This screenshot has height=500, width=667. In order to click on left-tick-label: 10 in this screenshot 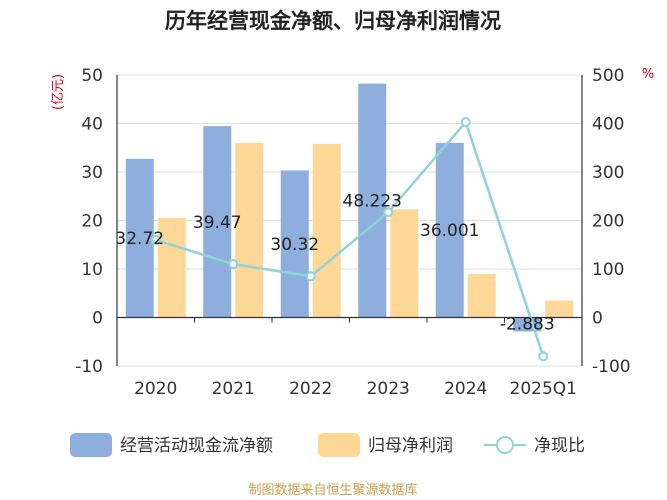, I will do `click(92, 270)`.